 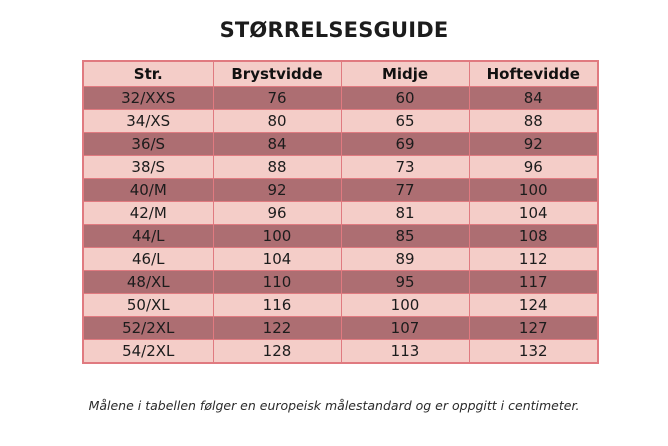 I want to click on header-size: Str., so click(x=148, y=73).